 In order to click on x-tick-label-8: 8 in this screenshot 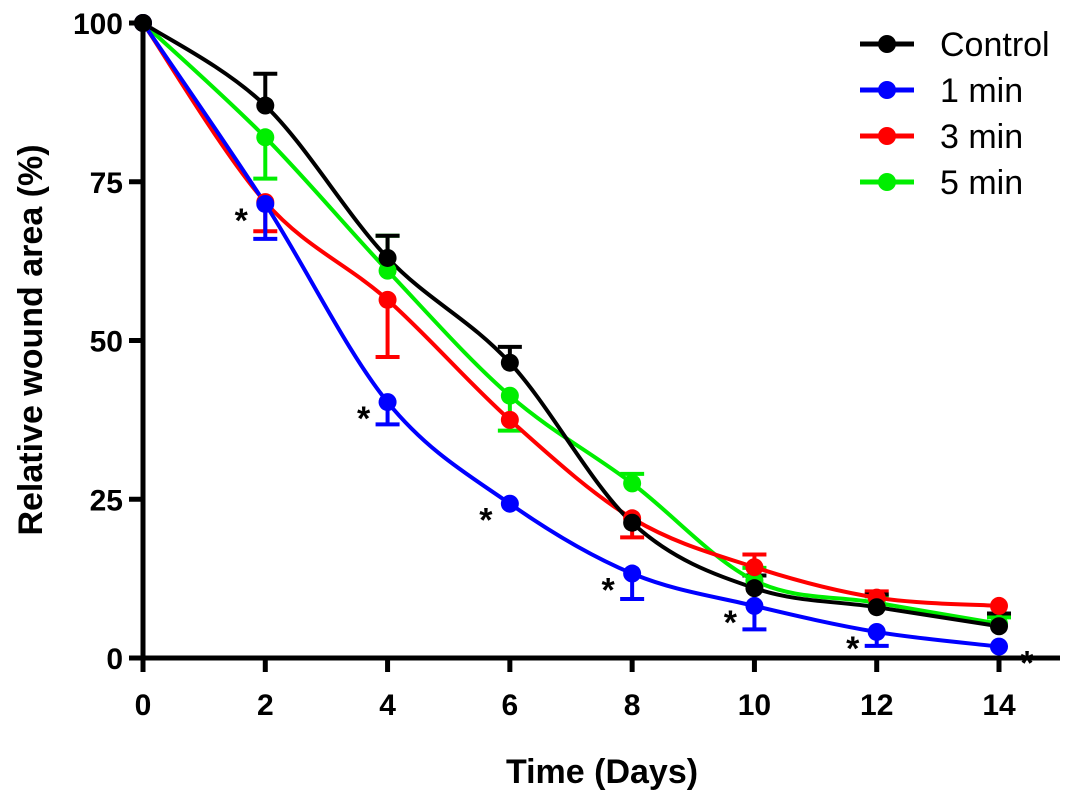, I will do `click(632, 705)`.